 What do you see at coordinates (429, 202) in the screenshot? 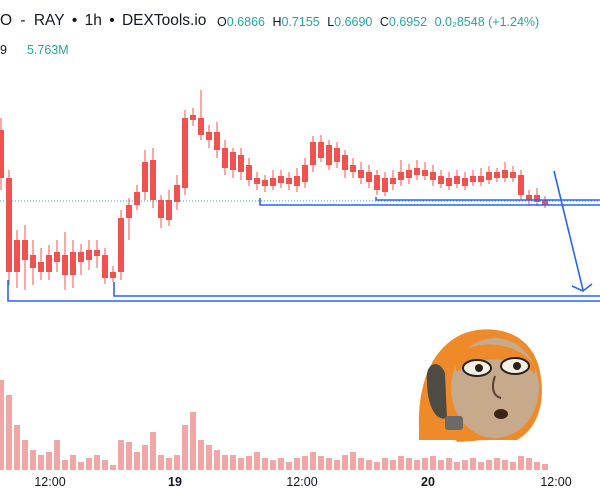
I see `support-line-upper` at bounding box center [429, 202].